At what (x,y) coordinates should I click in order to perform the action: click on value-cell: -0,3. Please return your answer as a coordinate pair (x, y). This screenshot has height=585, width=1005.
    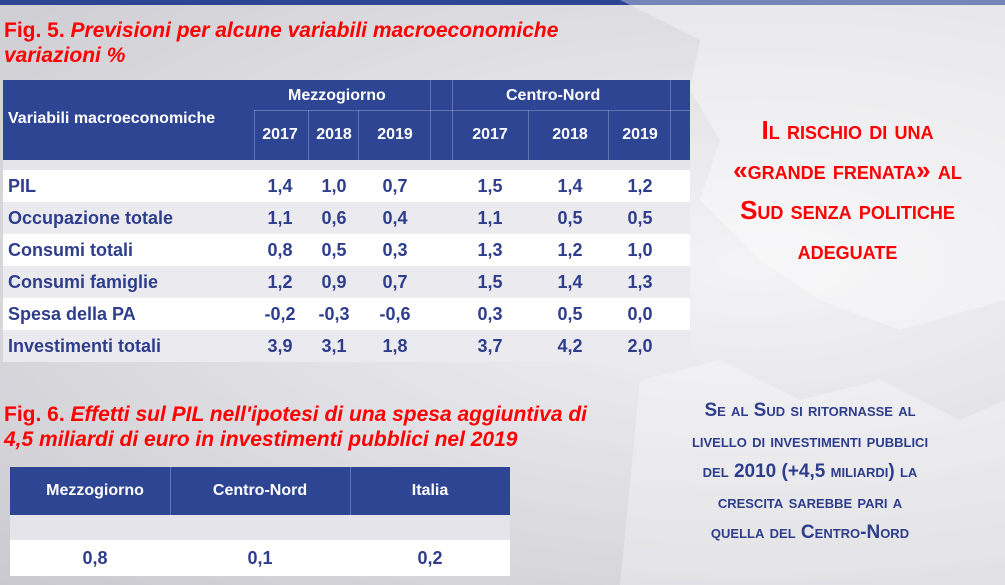
    Looking at the image, I should click on (334, 314).